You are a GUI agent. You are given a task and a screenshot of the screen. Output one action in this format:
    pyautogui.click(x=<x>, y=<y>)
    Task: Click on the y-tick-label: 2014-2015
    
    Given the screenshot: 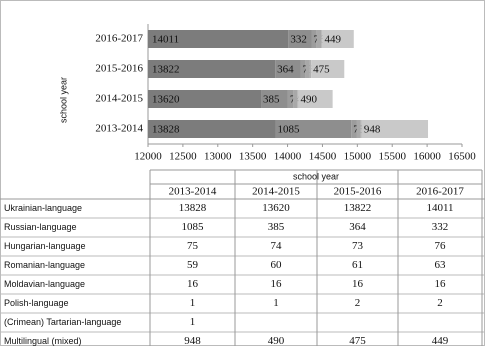 What is the action you would take?
    pyautogui.click(x=119, y=99)
    